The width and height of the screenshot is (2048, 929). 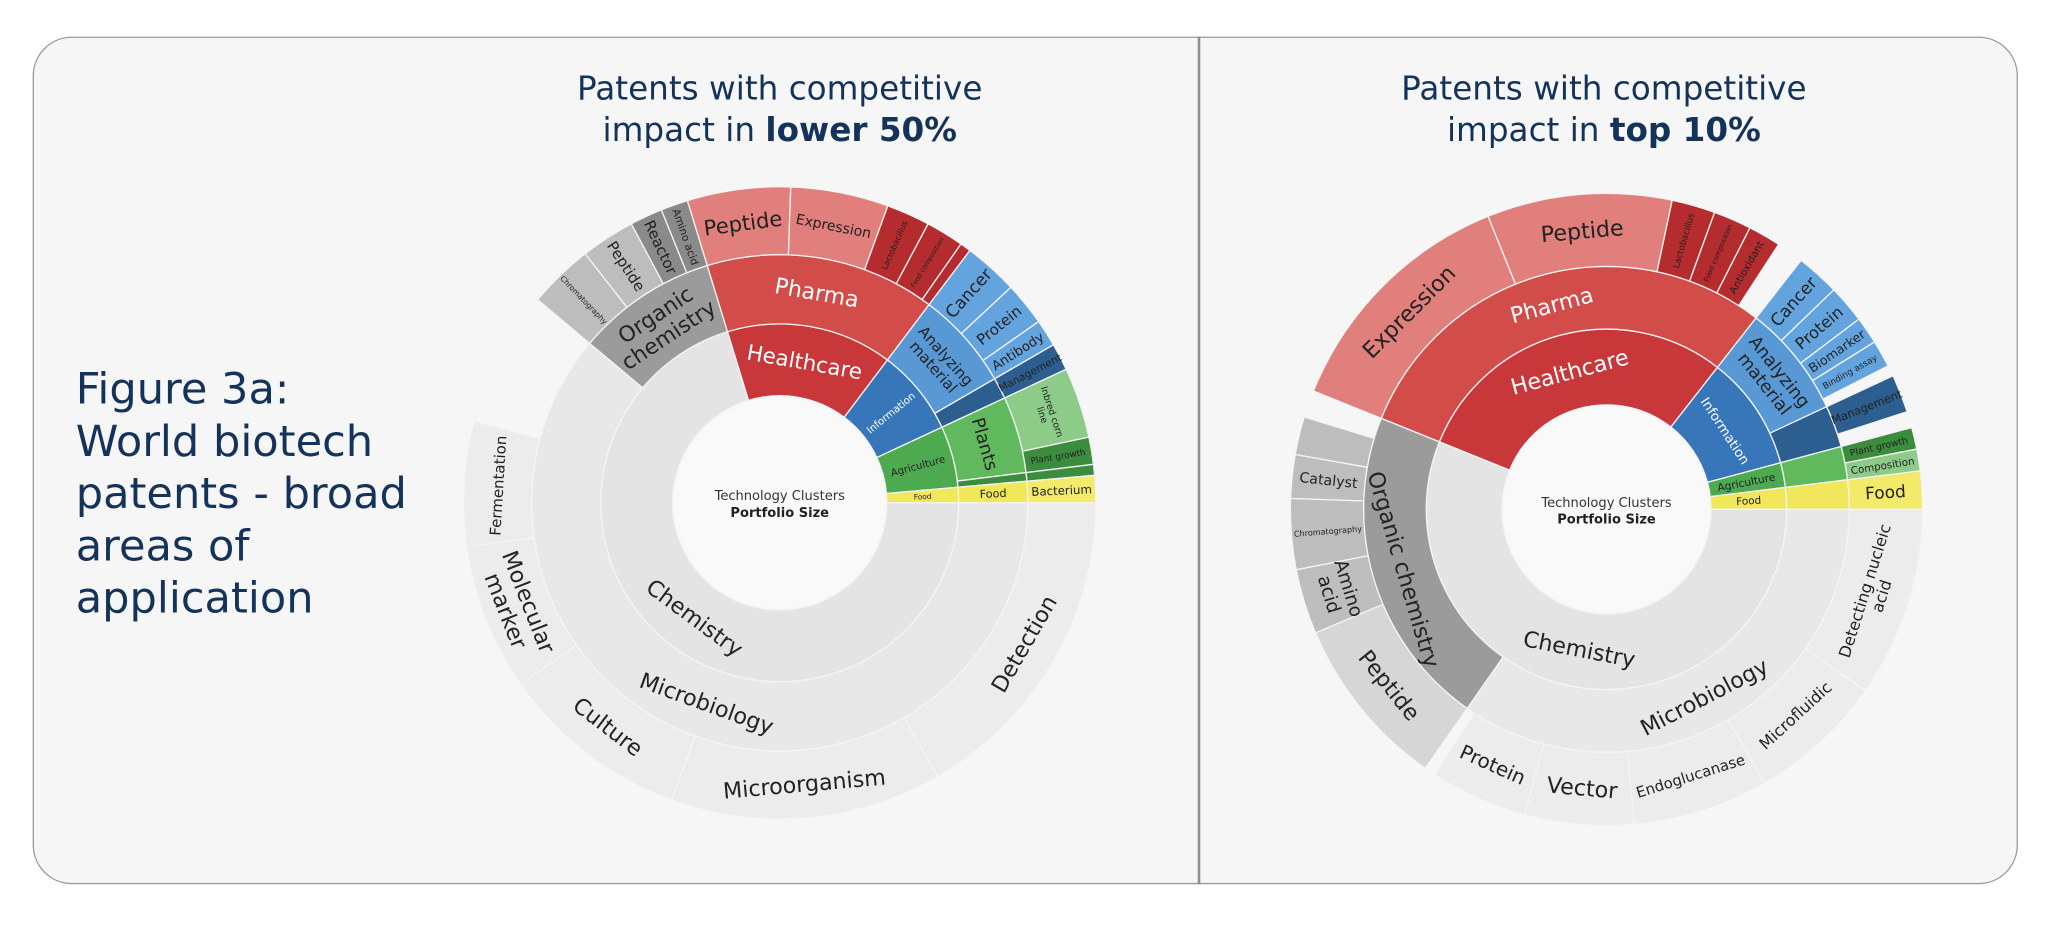 What do you see at coordinates (162, 545) in the screenshot?
I see `caption-line: areas of` at bounding box center [162, 545].